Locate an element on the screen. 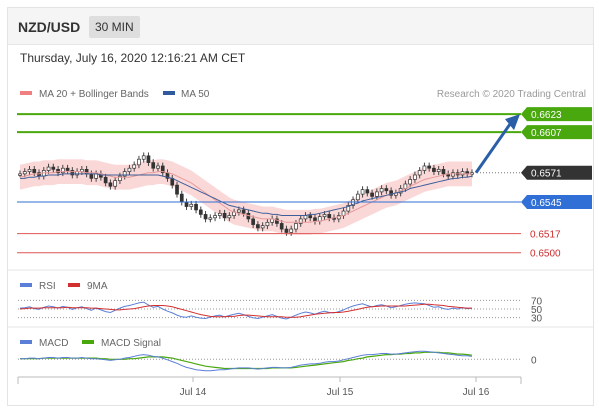 This screenshot has height=413, width=599. x-tick-label: Jul 16 is located at coordinates (476, 392).